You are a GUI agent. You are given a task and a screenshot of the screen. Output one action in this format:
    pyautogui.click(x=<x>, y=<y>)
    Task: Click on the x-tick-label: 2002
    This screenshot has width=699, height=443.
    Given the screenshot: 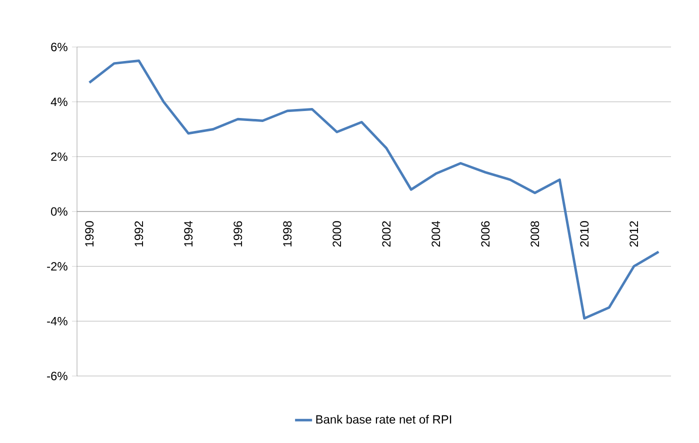 What is the action you would take?
    pyautogui.click(x=386, y=234)
    